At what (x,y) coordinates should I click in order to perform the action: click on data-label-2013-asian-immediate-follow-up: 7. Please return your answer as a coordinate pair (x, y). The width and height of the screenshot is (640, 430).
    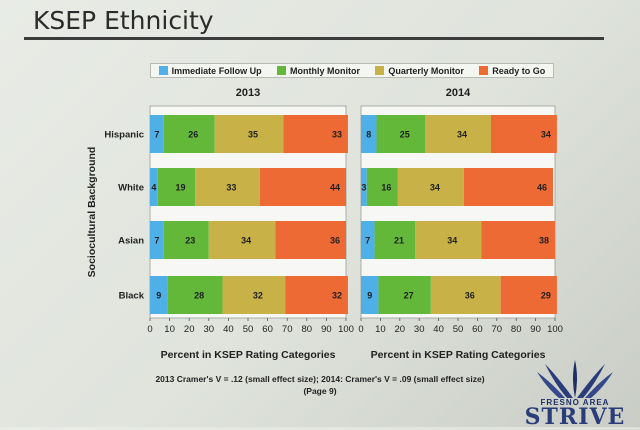
    Looking at the image, I should click on (156, 241).